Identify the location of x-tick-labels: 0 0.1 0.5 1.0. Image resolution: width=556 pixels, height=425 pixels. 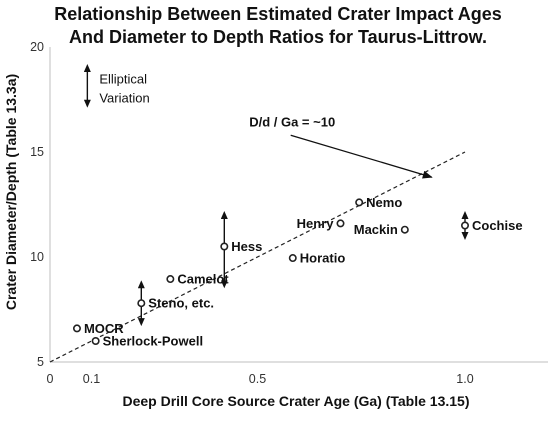
(260, 379).